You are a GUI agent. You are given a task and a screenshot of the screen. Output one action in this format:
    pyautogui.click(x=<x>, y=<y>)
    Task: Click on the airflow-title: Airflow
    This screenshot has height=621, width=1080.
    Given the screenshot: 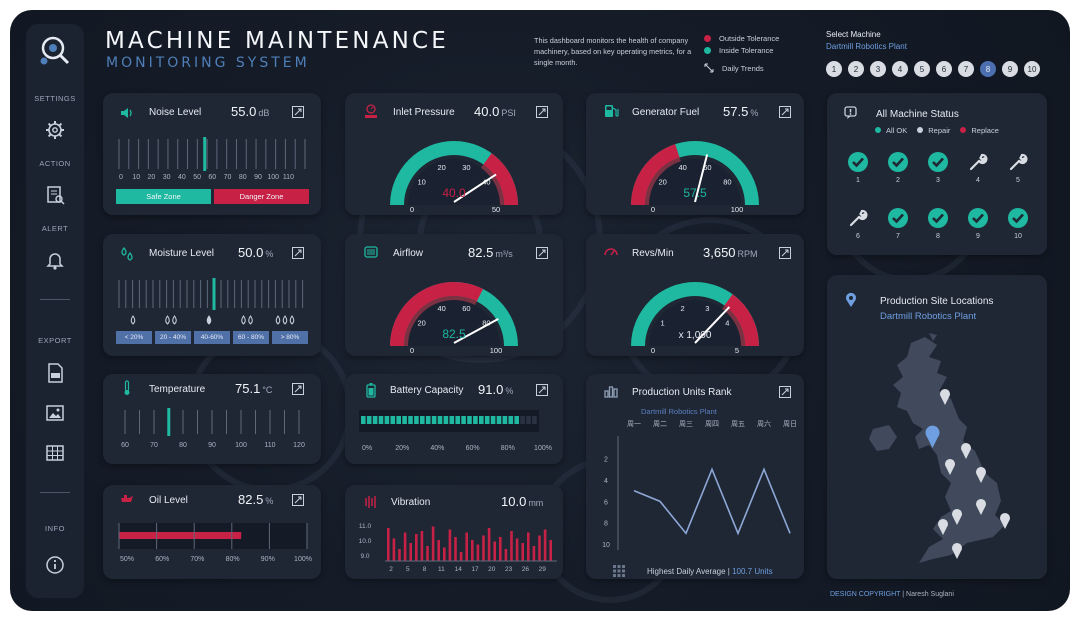 What is the action you would take?
    pyautogui.click(x=408, y=253)
    